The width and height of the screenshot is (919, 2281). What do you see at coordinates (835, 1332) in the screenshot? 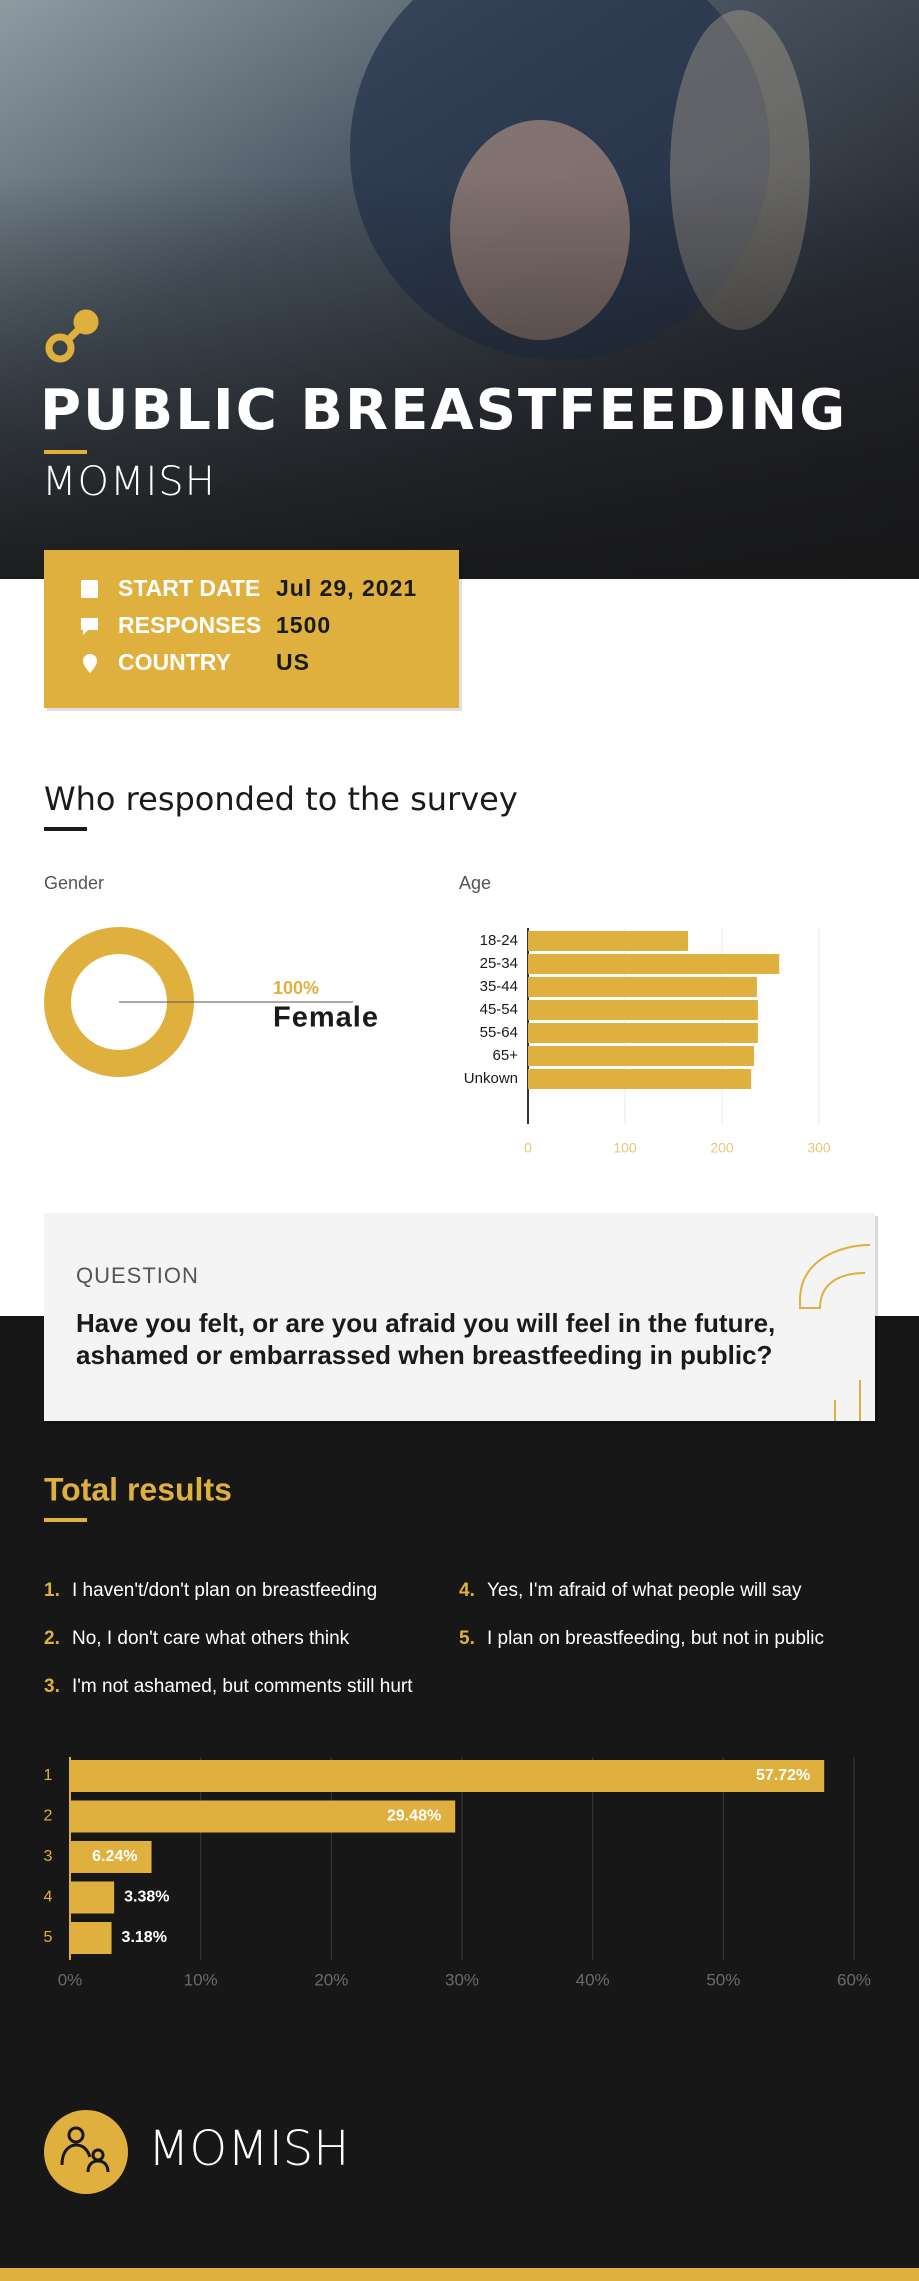
I see `question-mark-decoration` at bounding box center [835, 1332].